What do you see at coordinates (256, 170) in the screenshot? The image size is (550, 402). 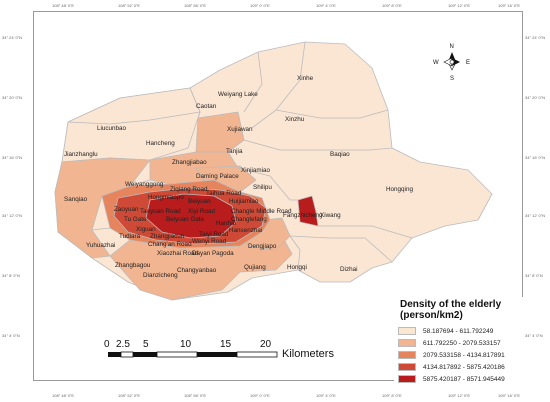 I see `label-xinjiamiao: Xinjiamiao` at bounding box center [256, 170].